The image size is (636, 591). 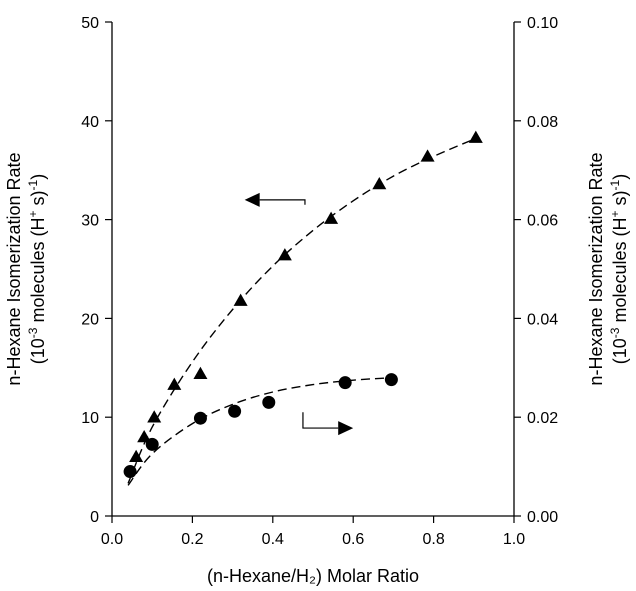 What do you see at coordinates (273, 539) in the screenshot?
I see `x-tick-label: 0.4` at bounding box center [273, 539].